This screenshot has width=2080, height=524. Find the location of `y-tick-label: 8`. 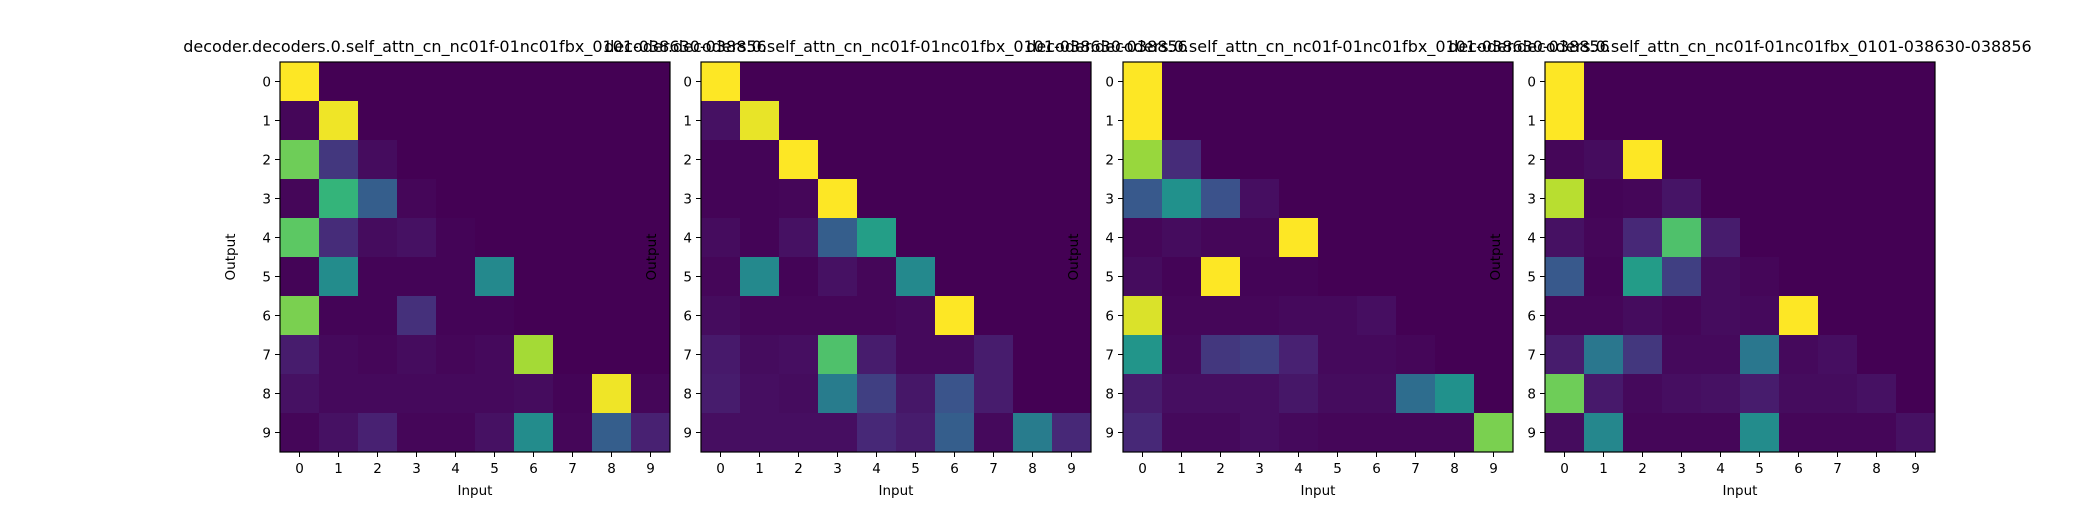

y-tick-label: 8 is located at coordinates (687, 395).